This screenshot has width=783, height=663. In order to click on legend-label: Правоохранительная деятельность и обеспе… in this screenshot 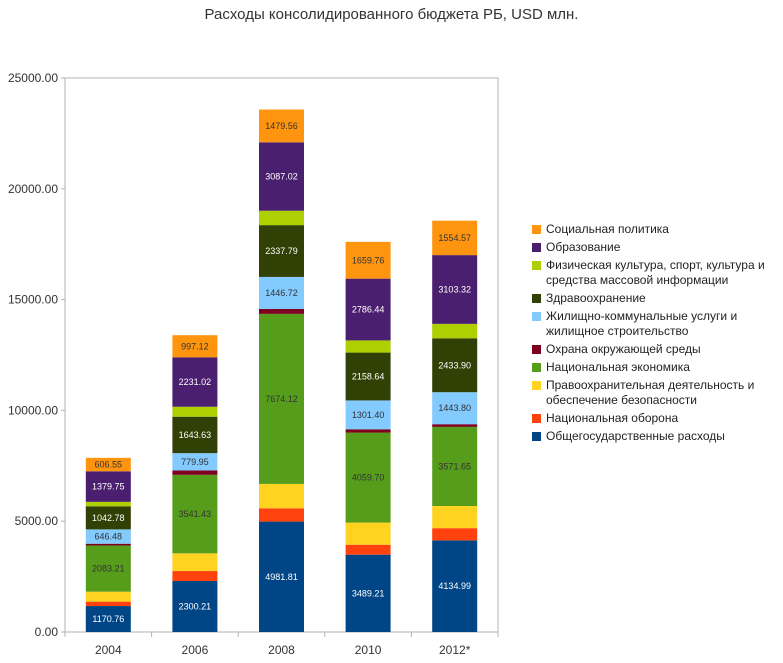, I will do `click(650, 392)`.